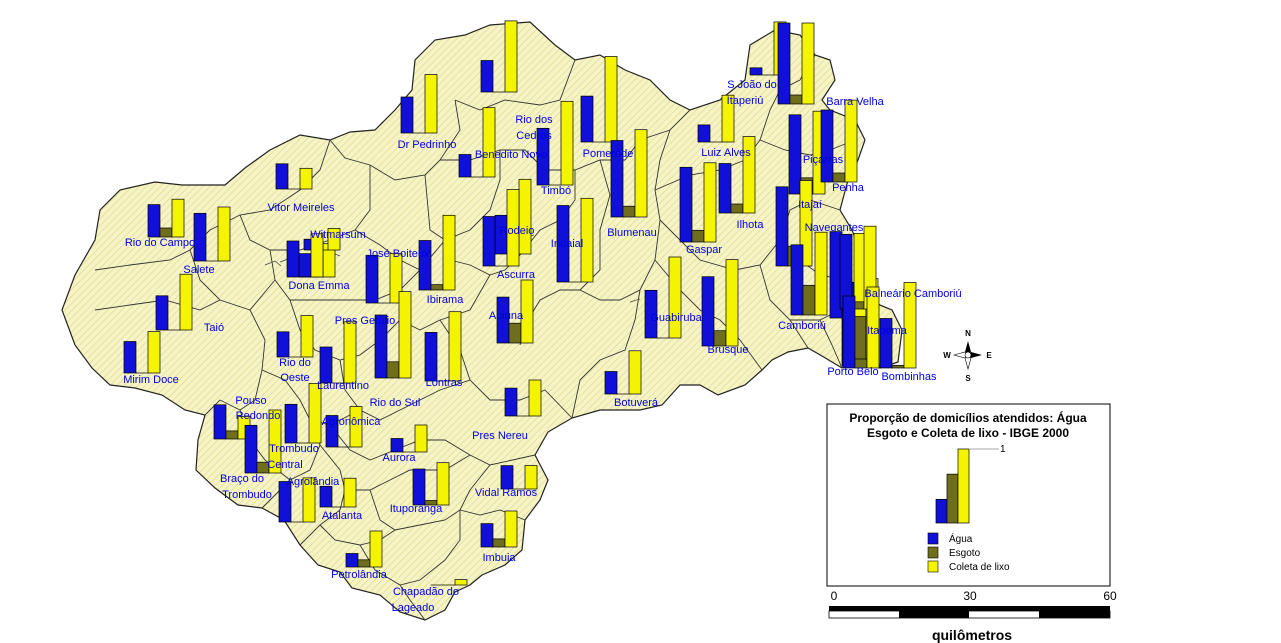  What do you see at coordinates (968, 348) in the screenshot?
I see `compass-north-arrow` at bounding box center [968, 348].